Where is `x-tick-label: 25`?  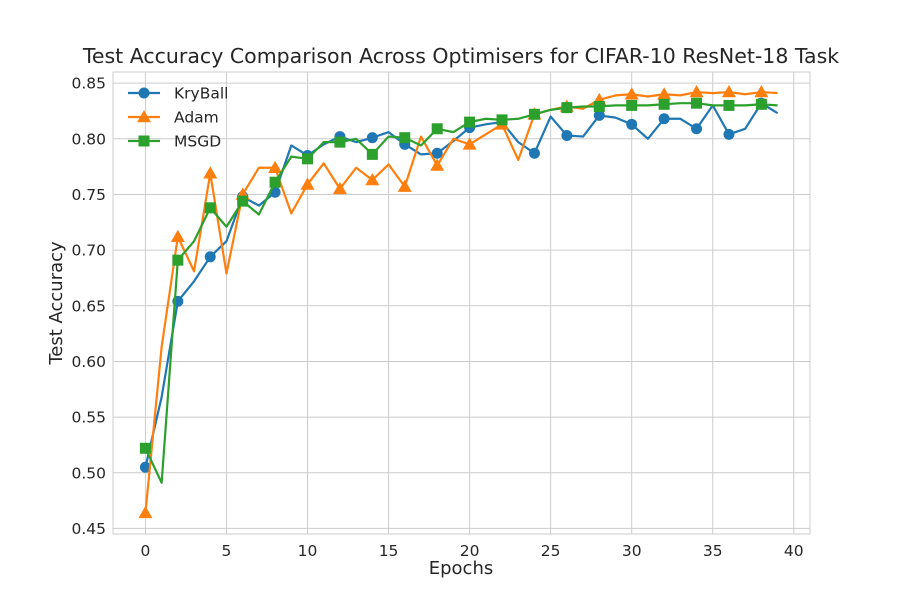 x-tick-label: 25 is located at coordinates (551, 551).